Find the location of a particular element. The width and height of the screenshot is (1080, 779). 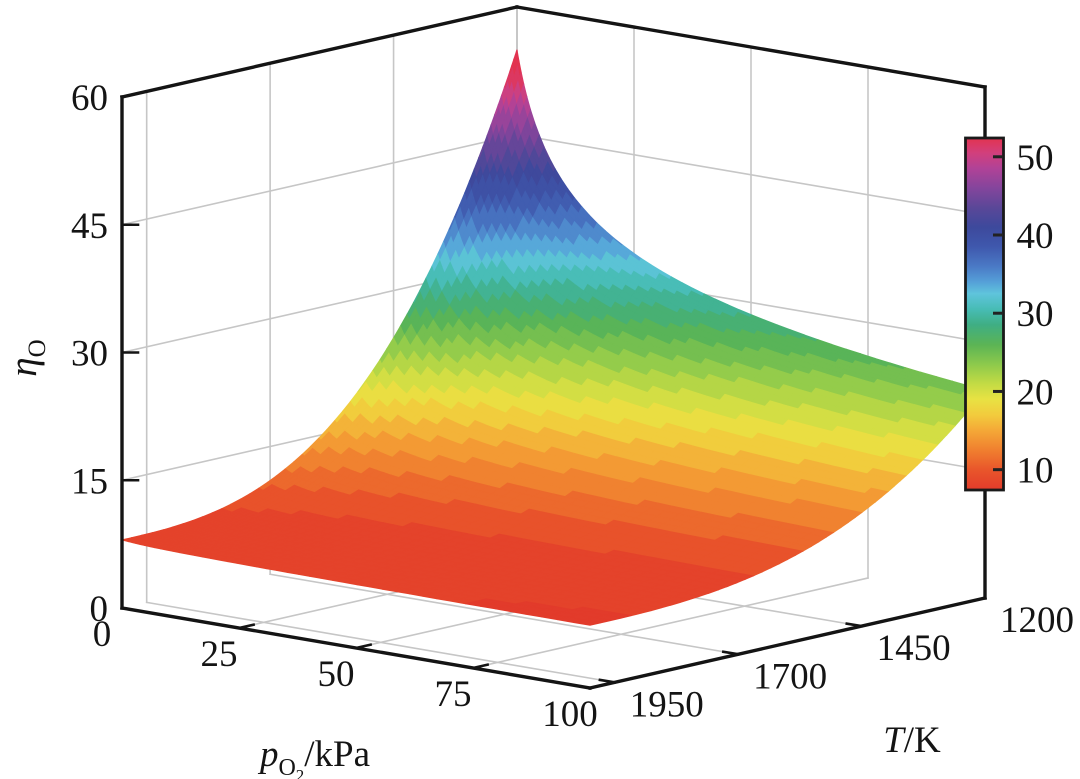

x-tick-label: 0 is located at coordinates (102, 634).